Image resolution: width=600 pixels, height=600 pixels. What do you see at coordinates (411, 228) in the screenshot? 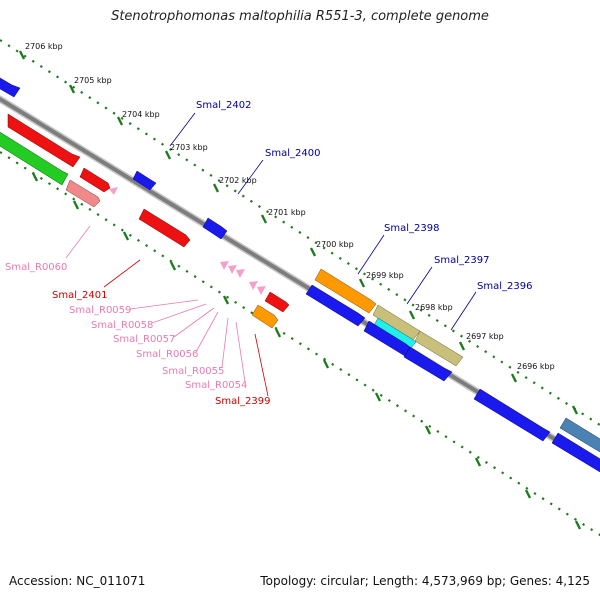
I see `gene-label-smal-2398: Smal_2398` at bounding box center [411, 228].